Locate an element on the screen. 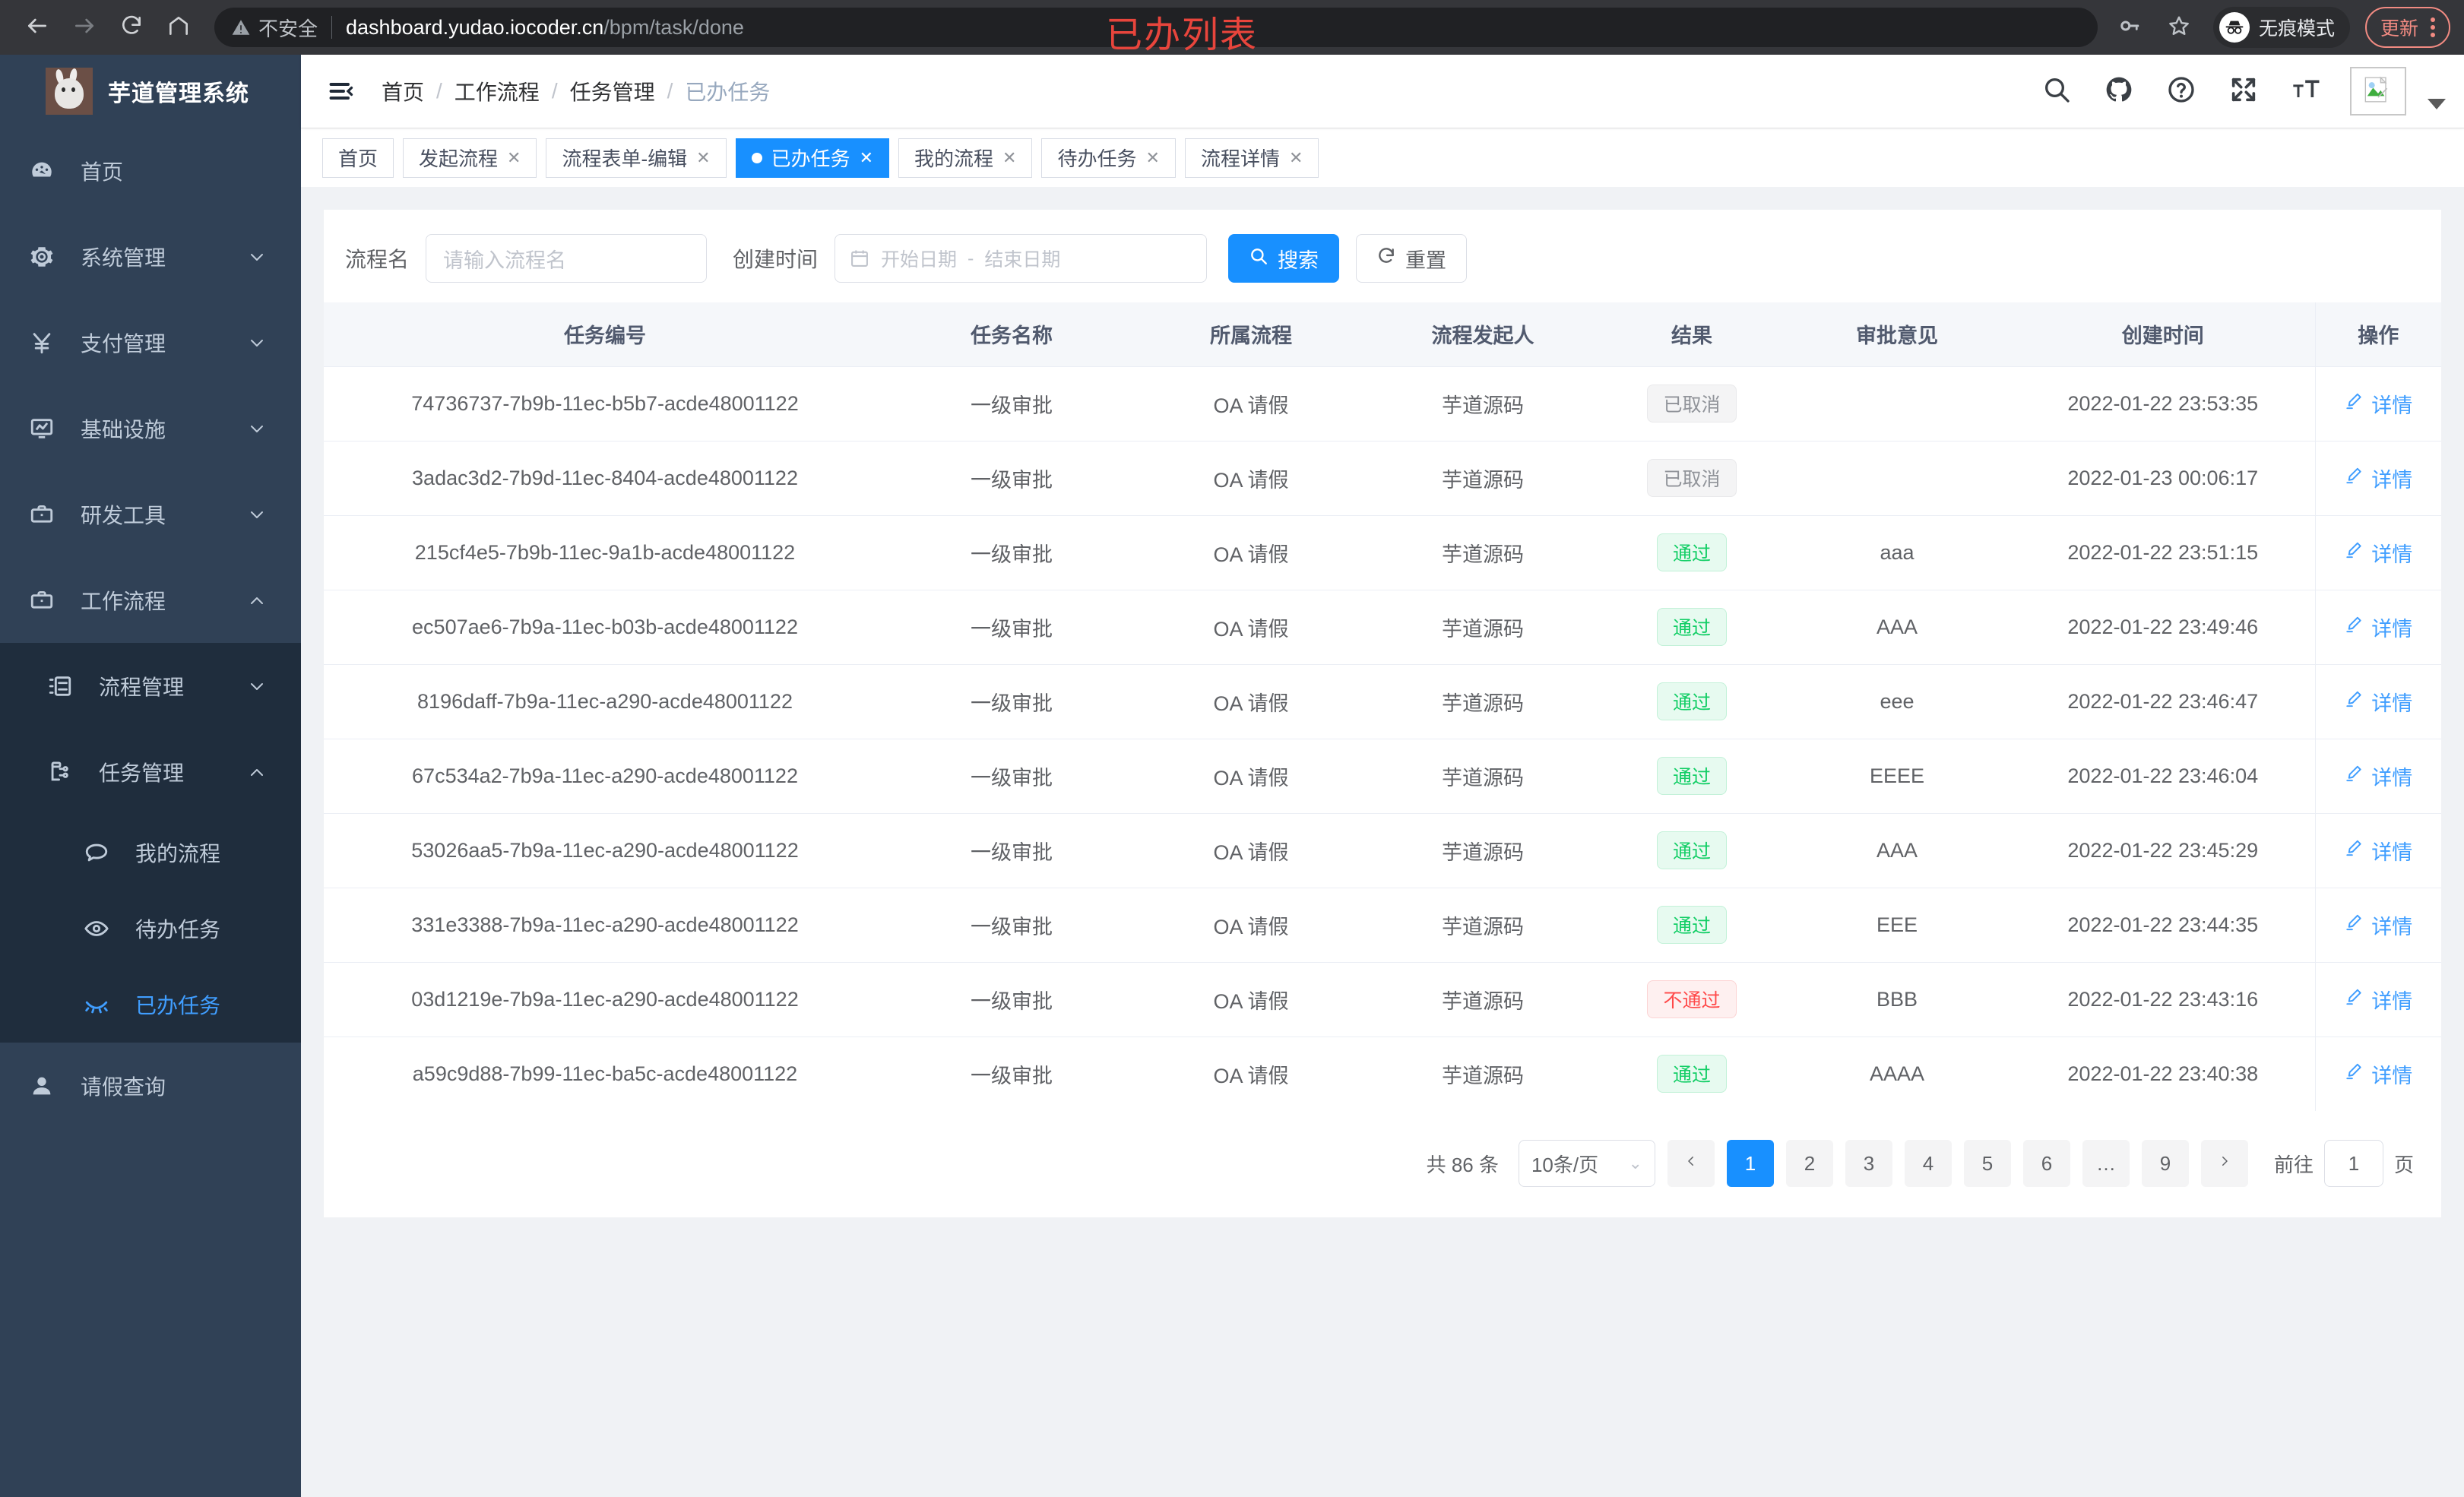 This screenshot has width=2464, height=1497. tab-process-detail: 流程详情 ✕ is located at coordinates (1251, 158).